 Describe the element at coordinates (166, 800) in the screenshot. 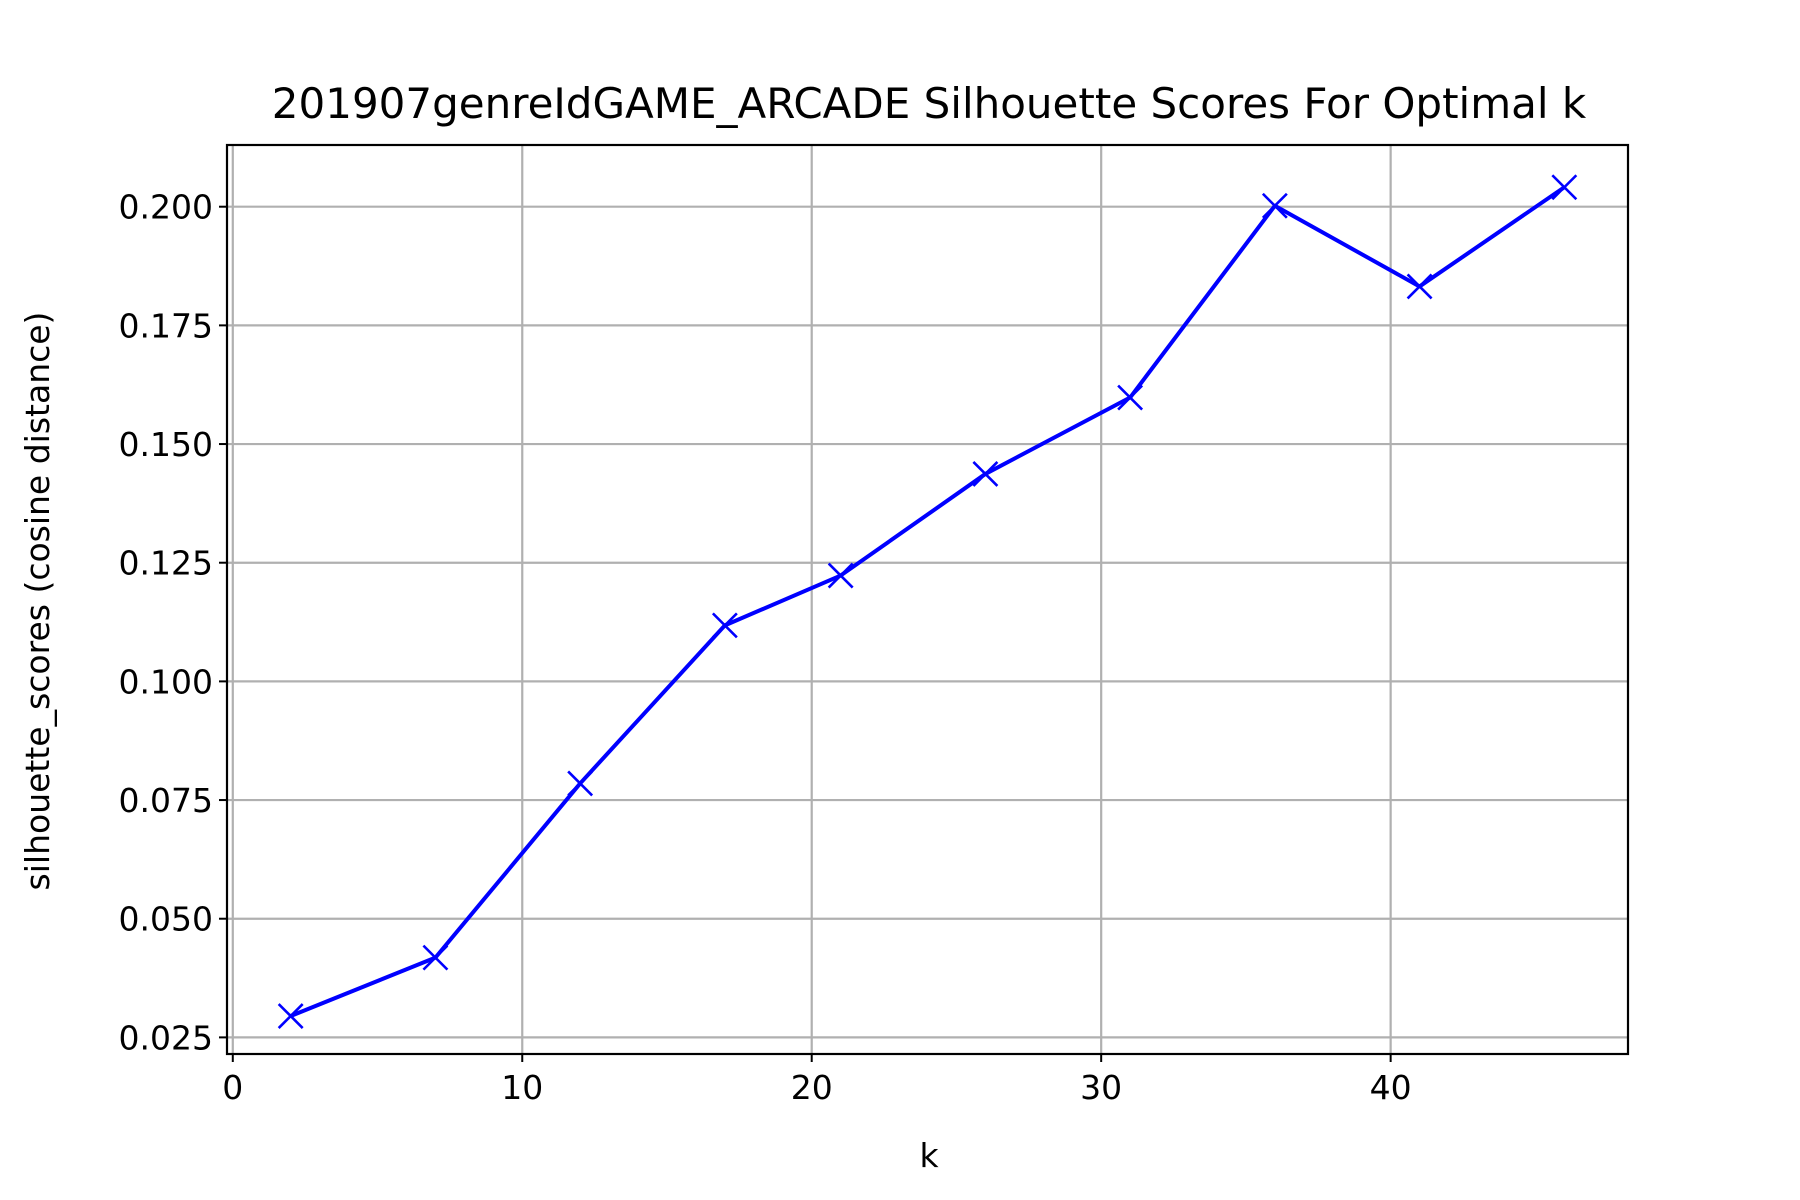

I see `y-tick-label: 0.075` at that location.